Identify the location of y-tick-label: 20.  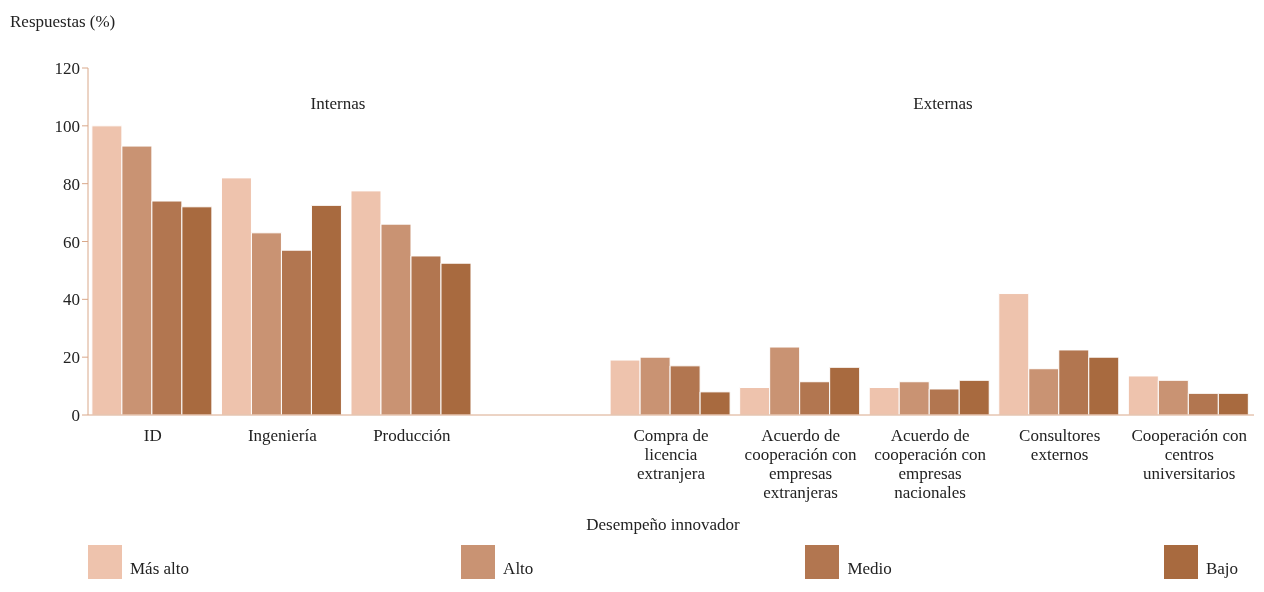
(71, 358).